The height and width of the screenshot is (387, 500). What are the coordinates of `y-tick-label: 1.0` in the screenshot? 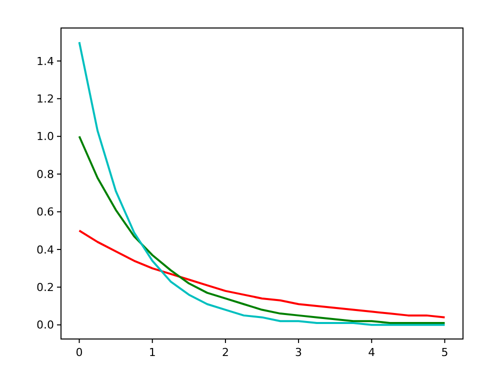 It's located at (45, 137).